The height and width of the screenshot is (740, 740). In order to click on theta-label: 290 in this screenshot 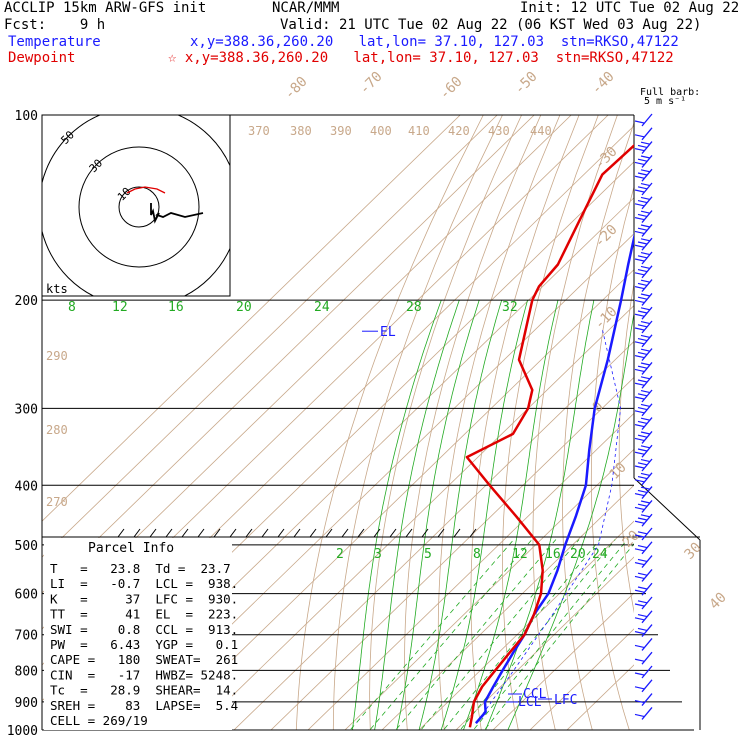, I will do `click(57, 356)`.